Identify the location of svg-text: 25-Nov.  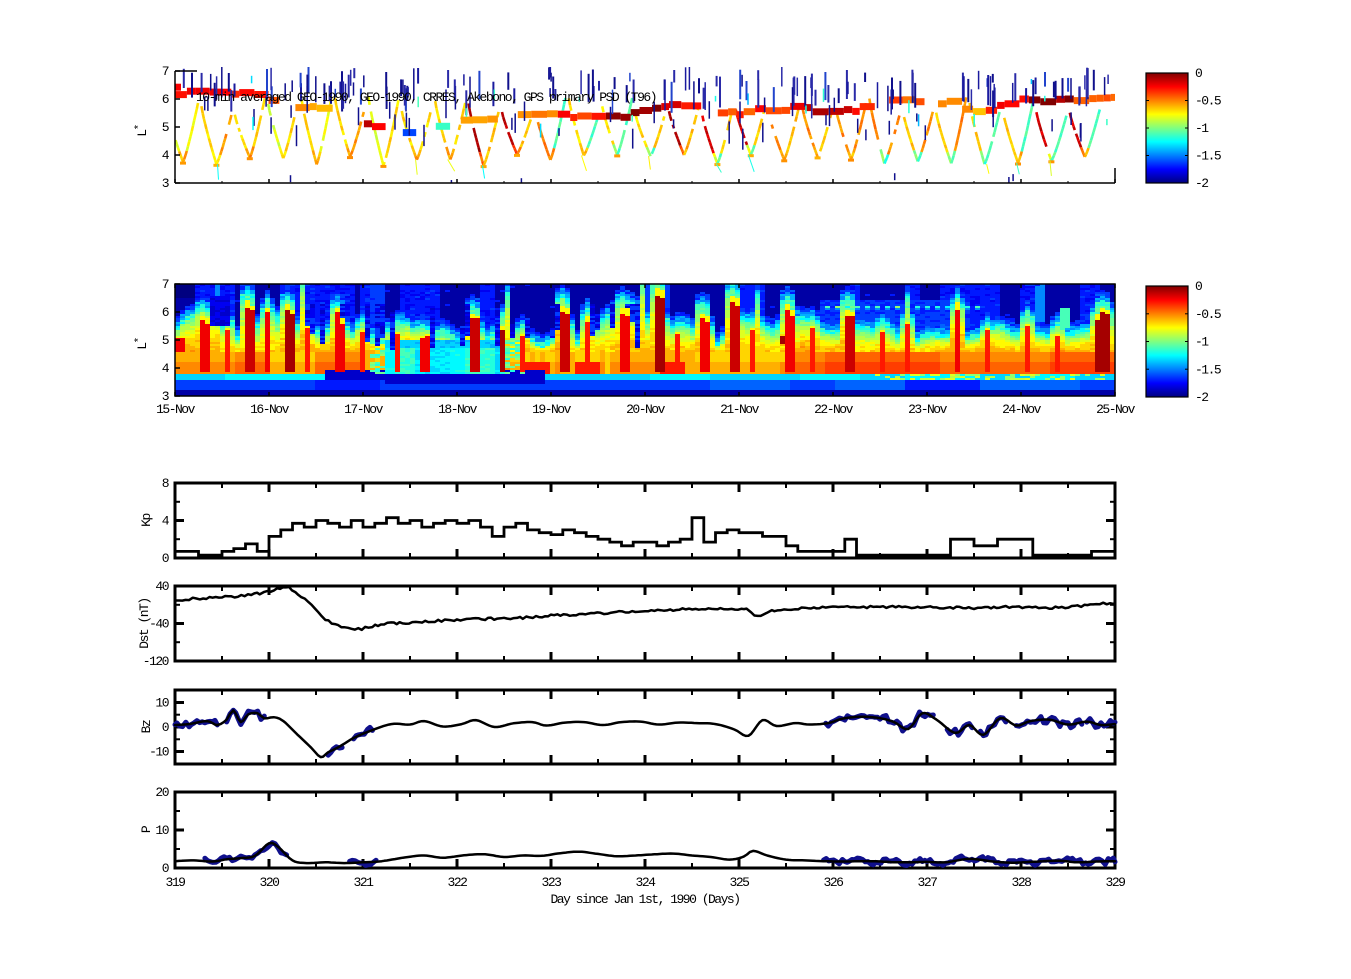
(1116, 409).